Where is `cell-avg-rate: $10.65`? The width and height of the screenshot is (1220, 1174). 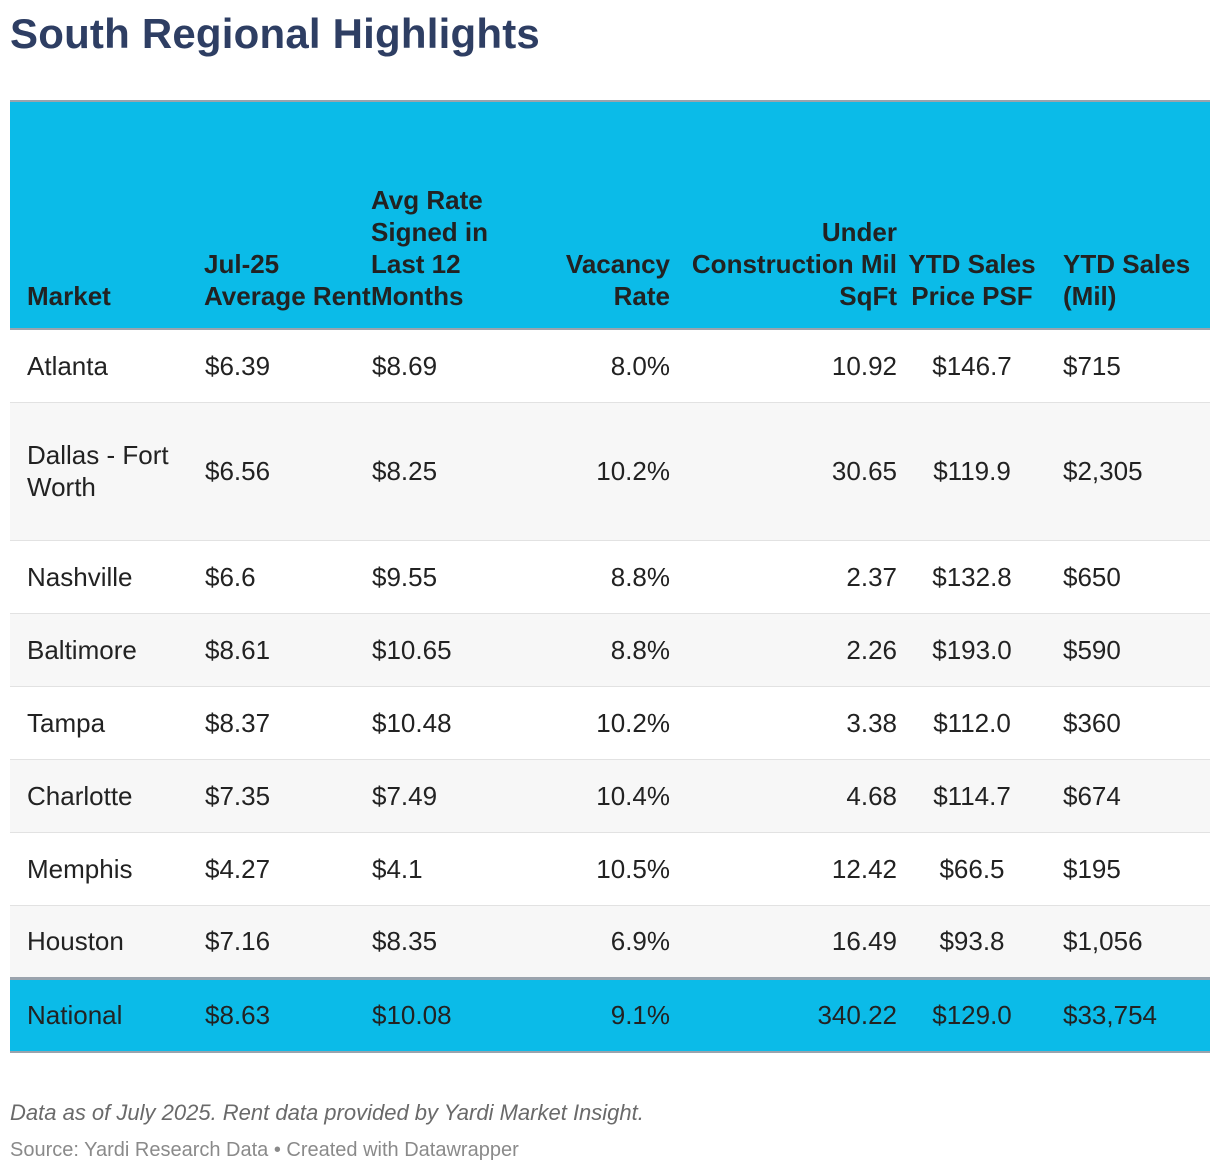
cell-avg-rate: $10.65 is located at coordinates (450, 650).